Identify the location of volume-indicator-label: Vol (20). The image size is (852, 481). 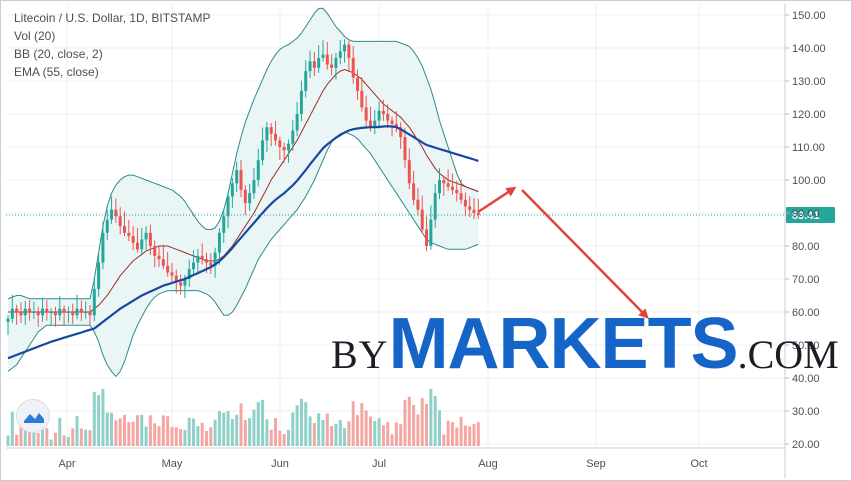
(35, 36).